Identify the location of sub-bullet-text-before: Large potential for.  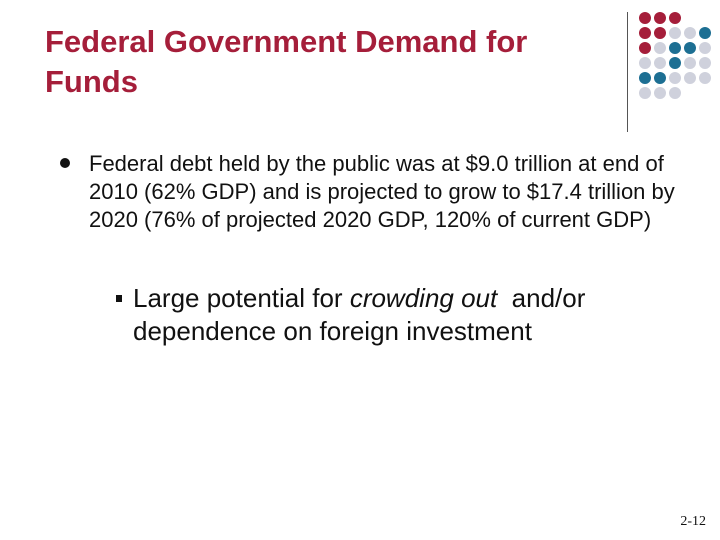
(241, 298).